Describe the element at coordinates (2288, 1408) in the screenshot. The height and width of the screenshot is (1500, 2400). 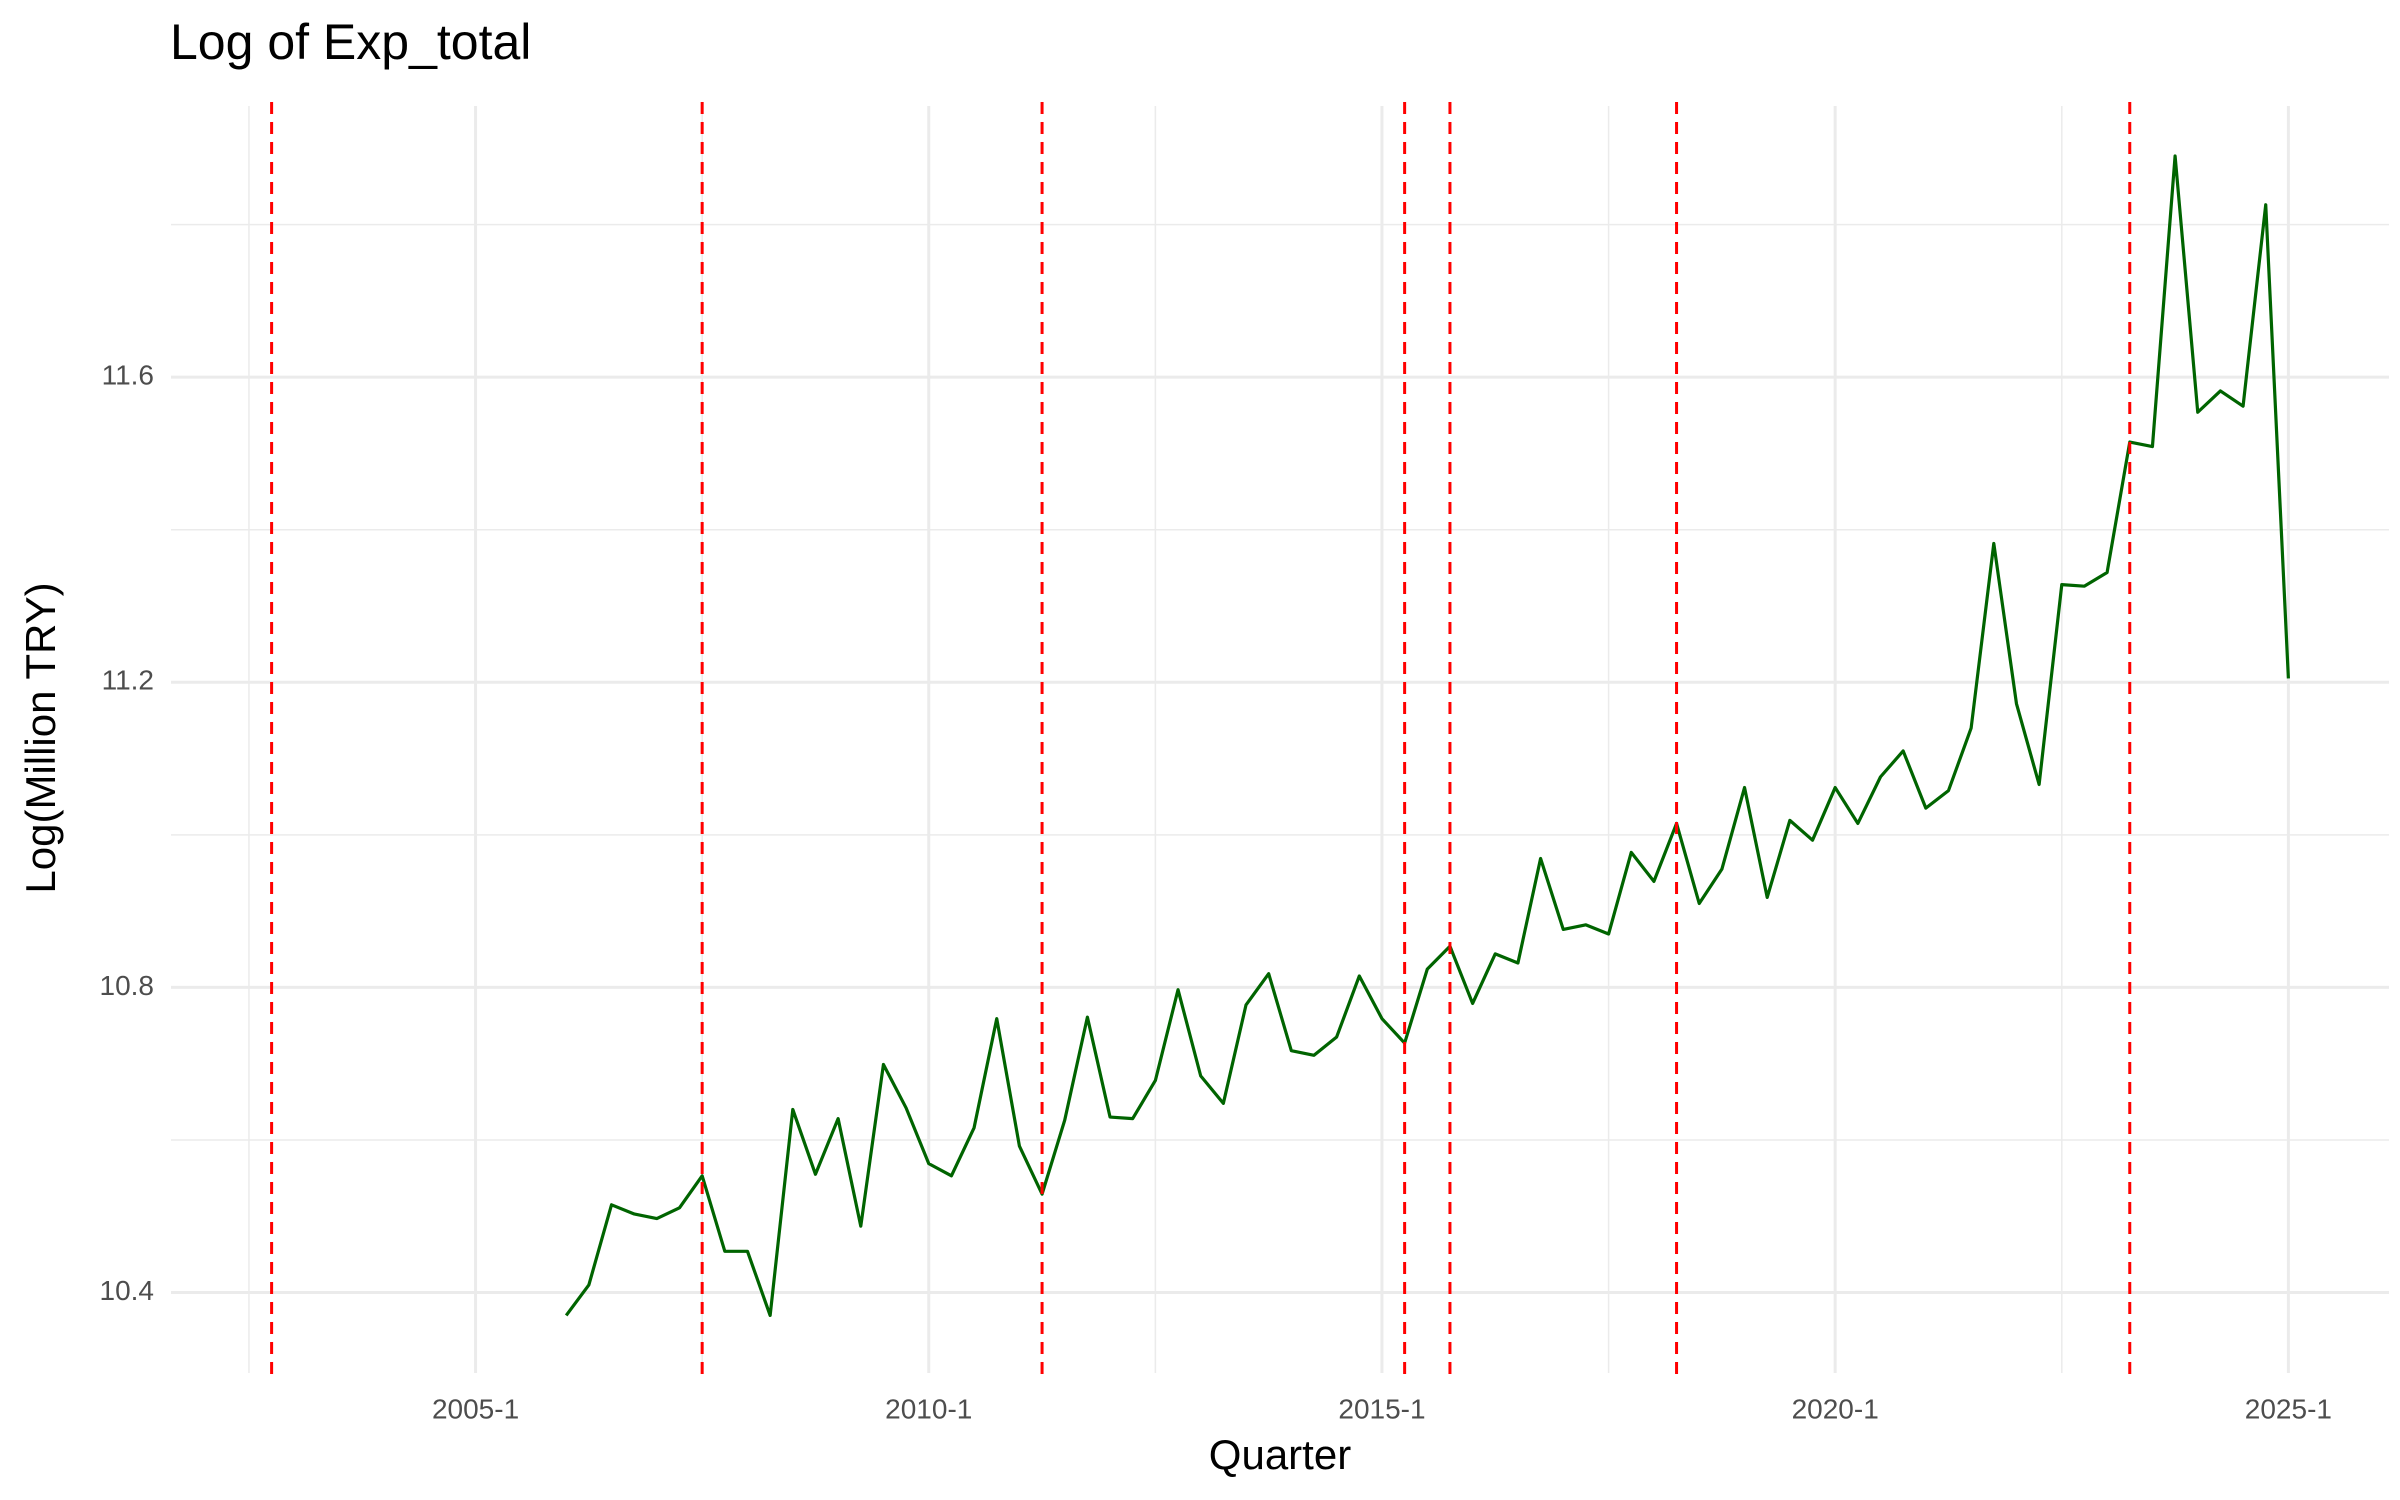
I see `x-tick-label: 2025-1` at that location.